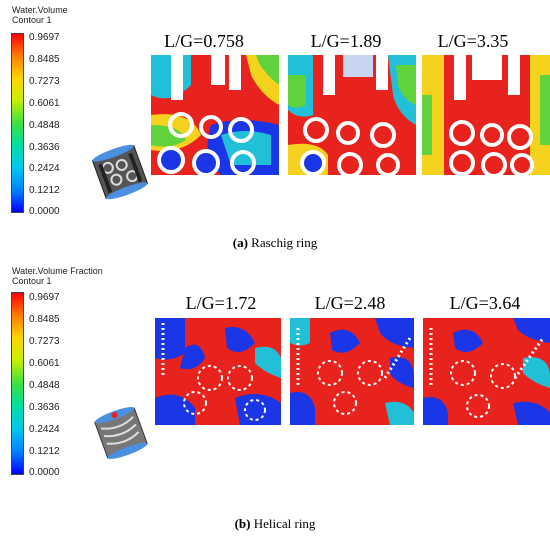 The image size is (550, 543). What do you see at coordinates (44, 103) in the screenshot?
I see `tick-a-3: 0.6061` at bounding box center [44, 103].